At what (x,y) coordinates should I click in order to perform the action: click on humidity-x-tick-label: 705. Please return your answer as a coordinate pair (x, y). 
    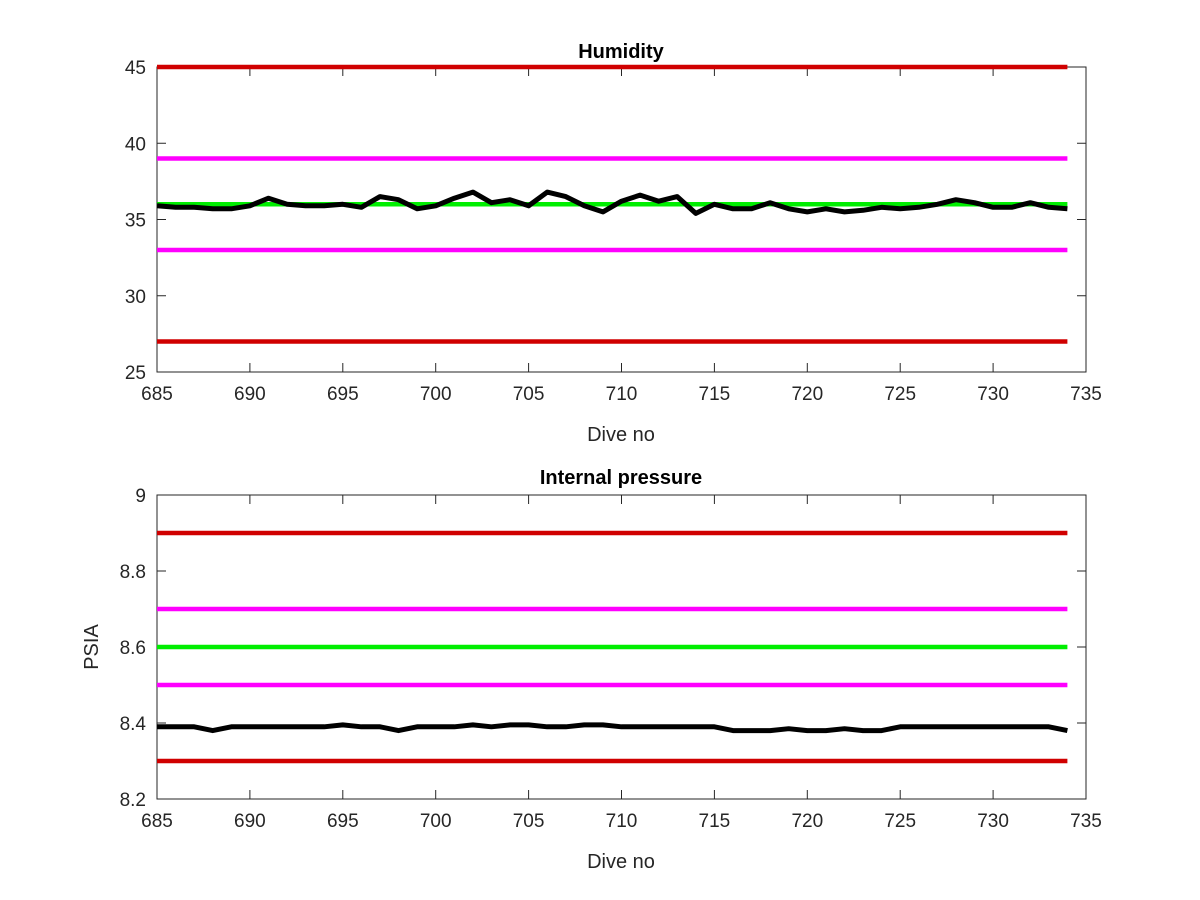
    Looking at the image, I should click on (529, 394).